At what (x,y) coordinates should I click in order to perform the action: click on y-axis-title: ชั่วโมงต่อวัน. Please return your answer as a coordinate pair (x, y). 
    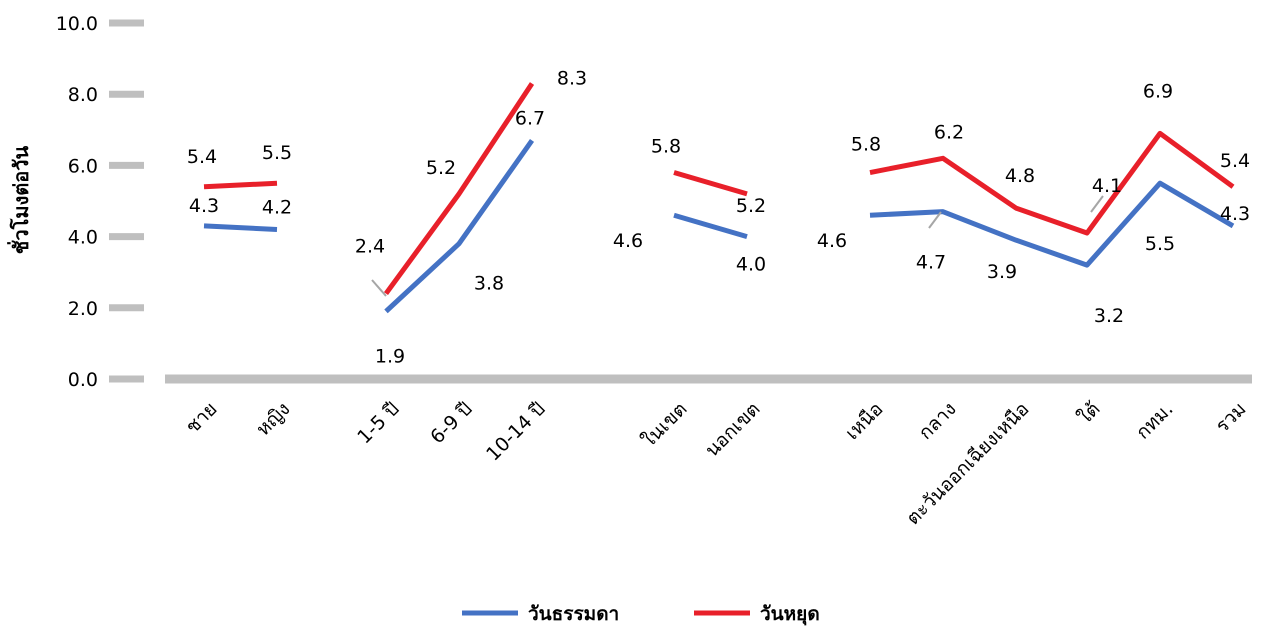
    Looking at the image, I should click on (19, 199).